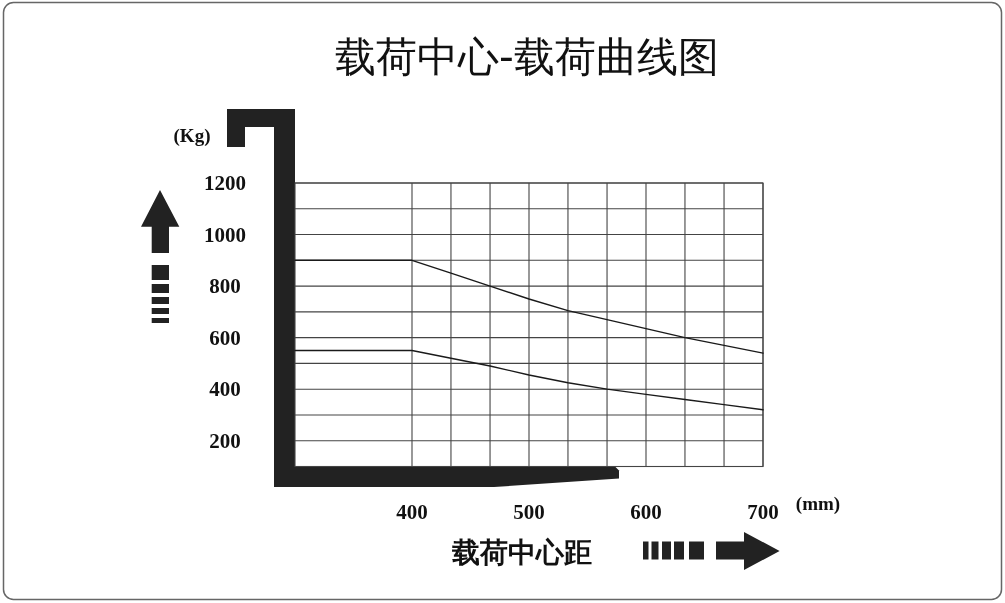  I want to click on x-tick-label: 600, so click(646, 511).